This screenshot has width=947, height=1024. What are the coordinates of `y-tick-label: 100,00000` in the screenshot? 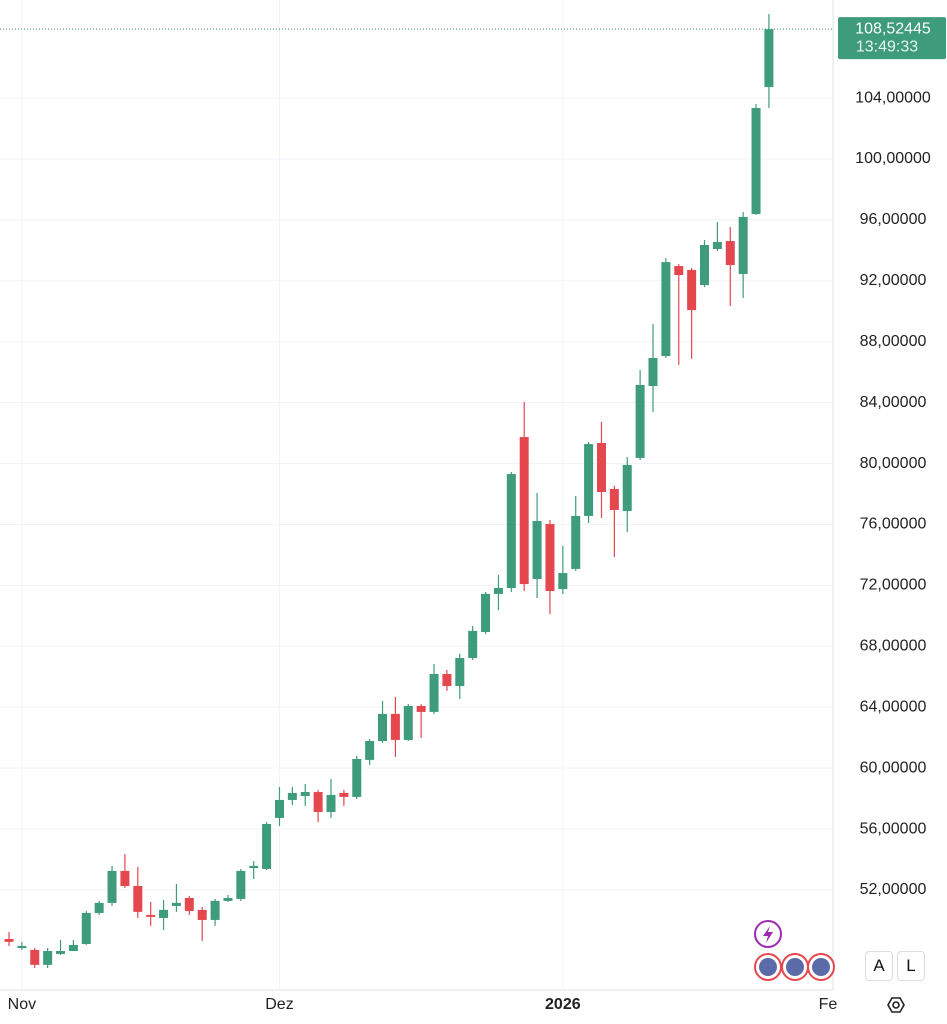 It's located at (893, 158).